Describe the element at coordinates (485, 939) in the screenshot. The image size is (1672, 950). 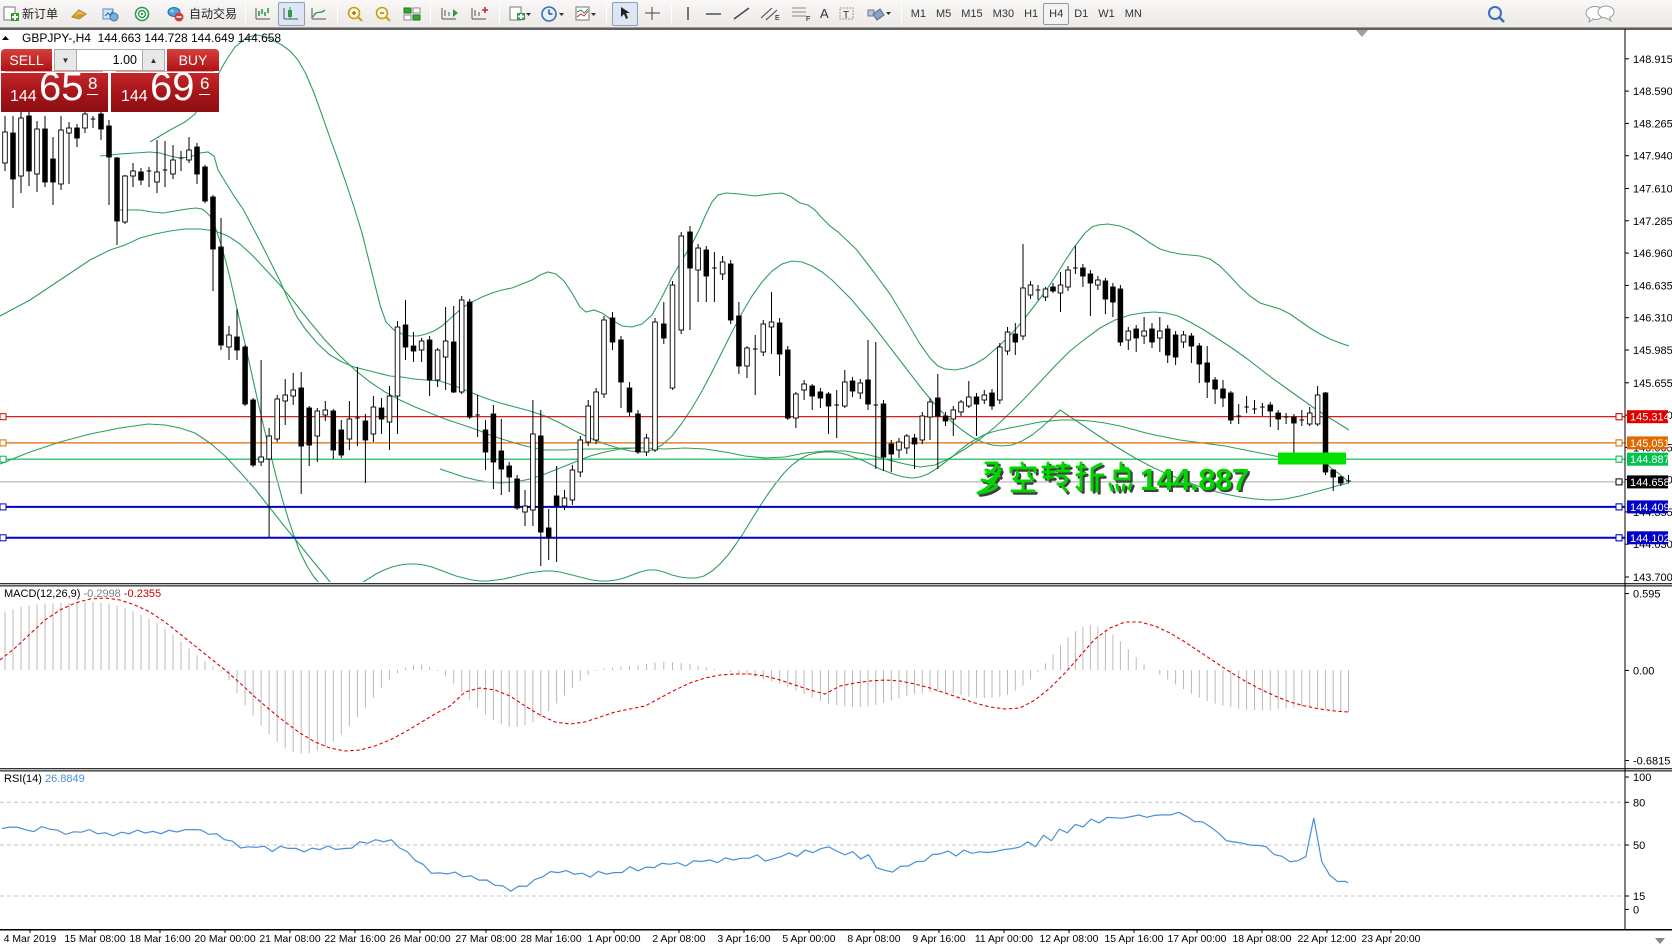
I see `svg-text: 27 Mar 08:00` at that location.